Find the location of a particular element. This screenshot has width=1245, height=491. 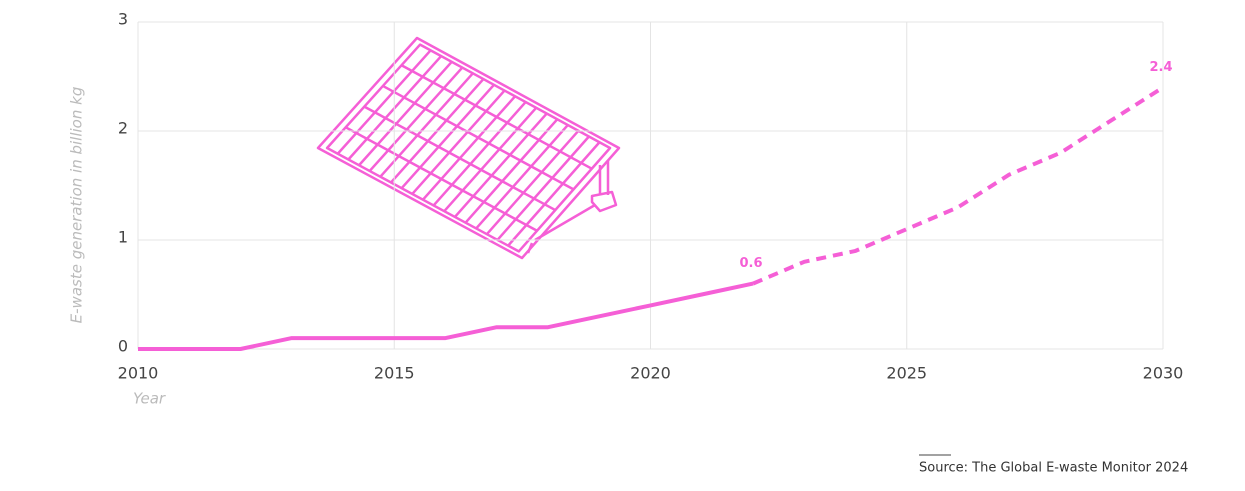

x-tick-label: 2015 is located at coordinates (394, 373).